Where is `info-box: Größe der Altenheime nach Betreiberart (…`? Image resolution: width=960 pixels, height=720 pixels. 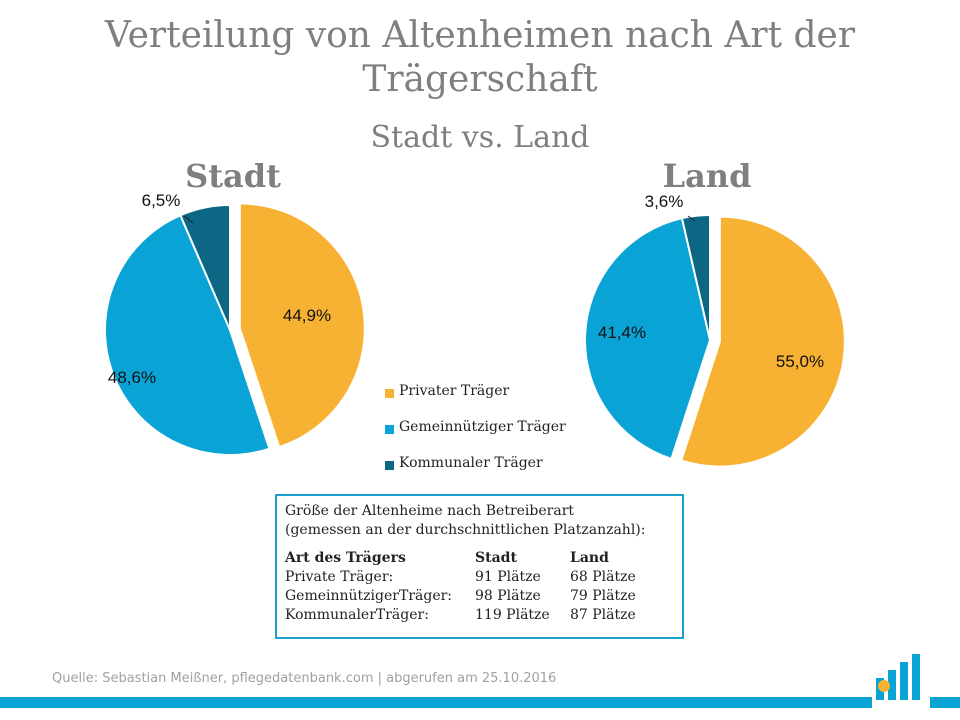 info-box: Größe der Altenheime nach Betreiberart (… is located at coordinates (479, 566).